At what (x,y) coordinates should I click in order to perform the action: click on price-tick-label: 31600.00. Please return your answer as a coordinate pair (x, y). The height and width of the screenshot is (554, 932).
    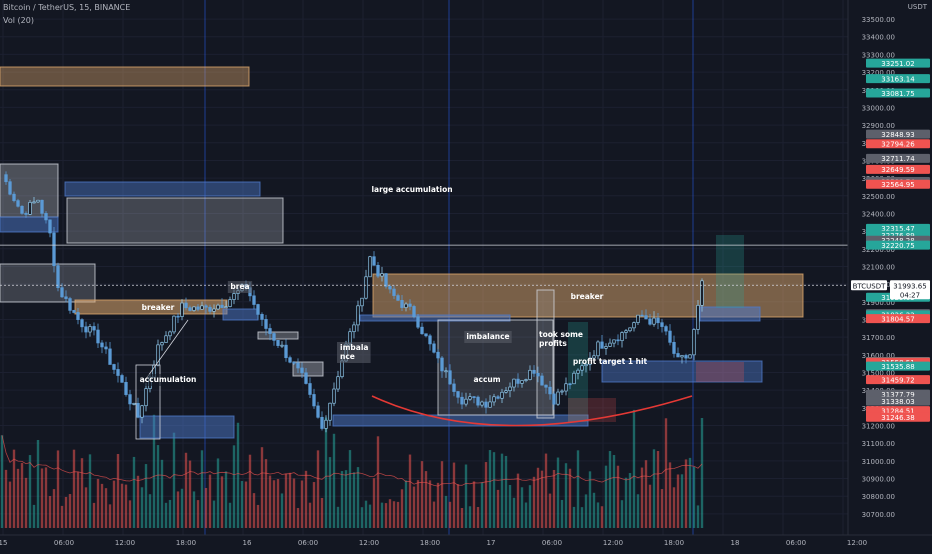
    Looking at the image, I should click on (878, 356).